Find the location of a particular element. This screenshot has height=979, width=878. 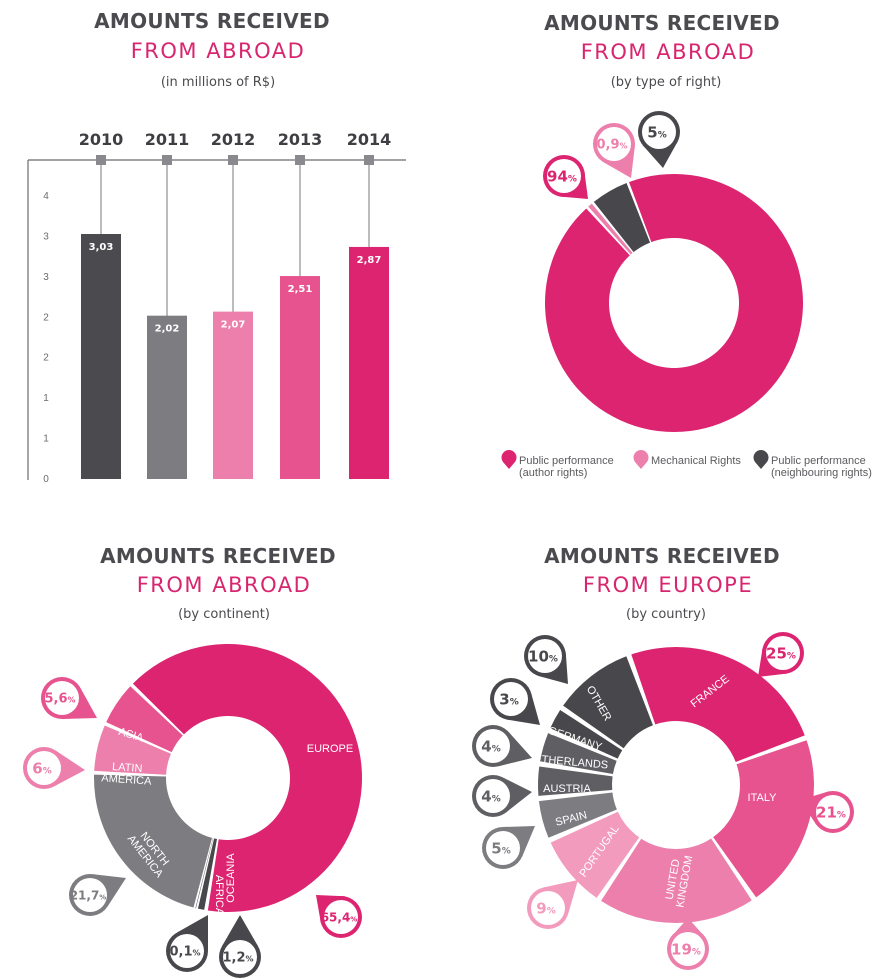

pin-continent-oceania-label: 1,2% is located at coordinates (237, 958).